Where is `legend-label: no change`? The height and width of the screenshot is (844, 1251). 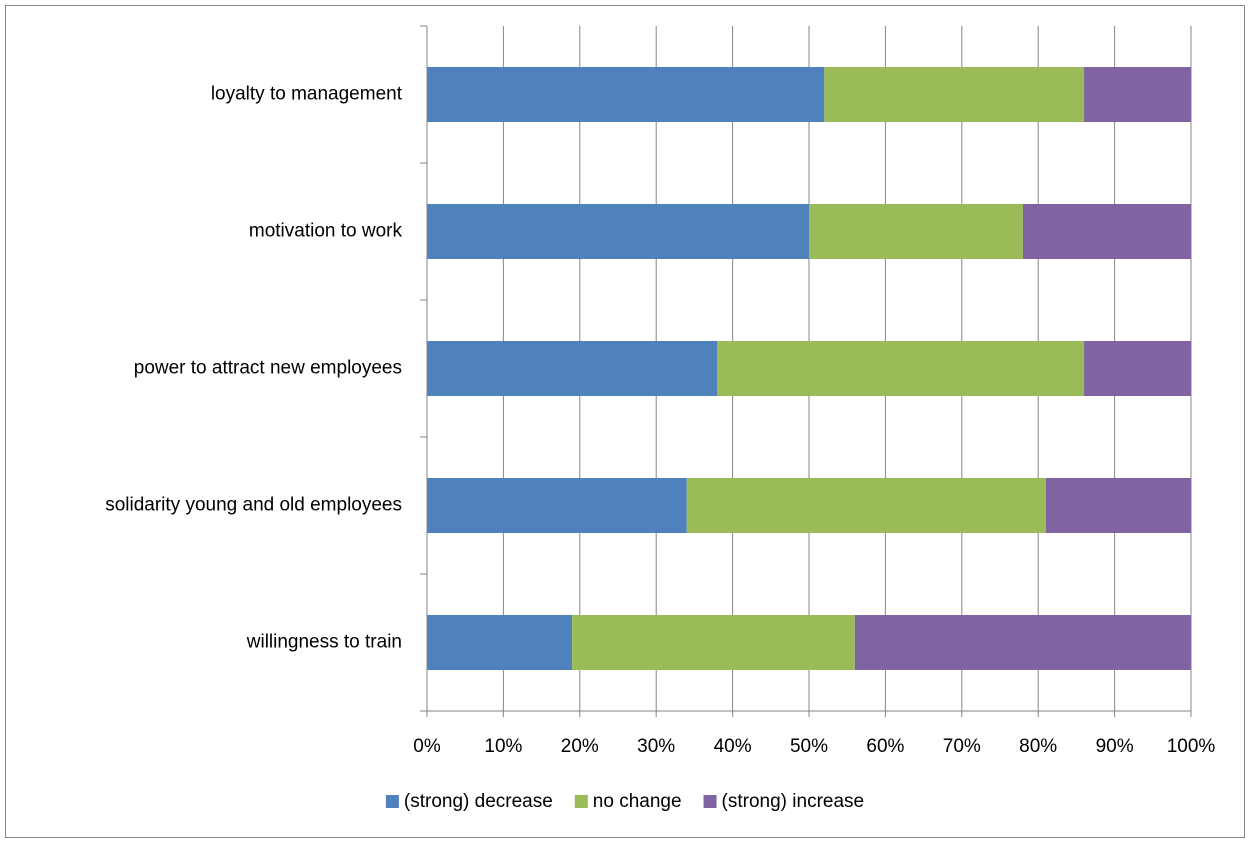 legend-label: no change is located at coordinates (637, 801).